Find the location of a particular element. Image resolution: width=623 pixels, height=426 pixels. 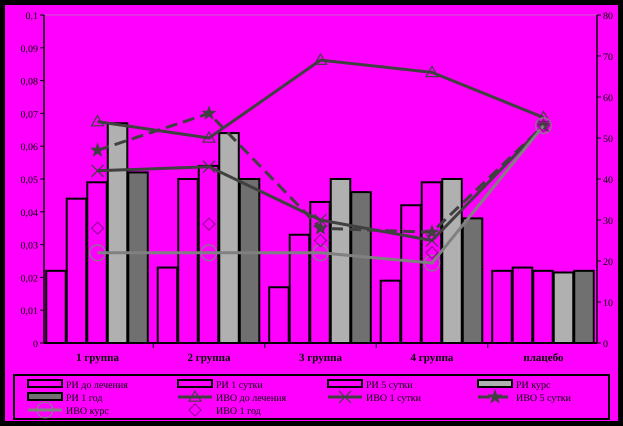

y2-tick-label: 80 is located at coordinates (608, 16).